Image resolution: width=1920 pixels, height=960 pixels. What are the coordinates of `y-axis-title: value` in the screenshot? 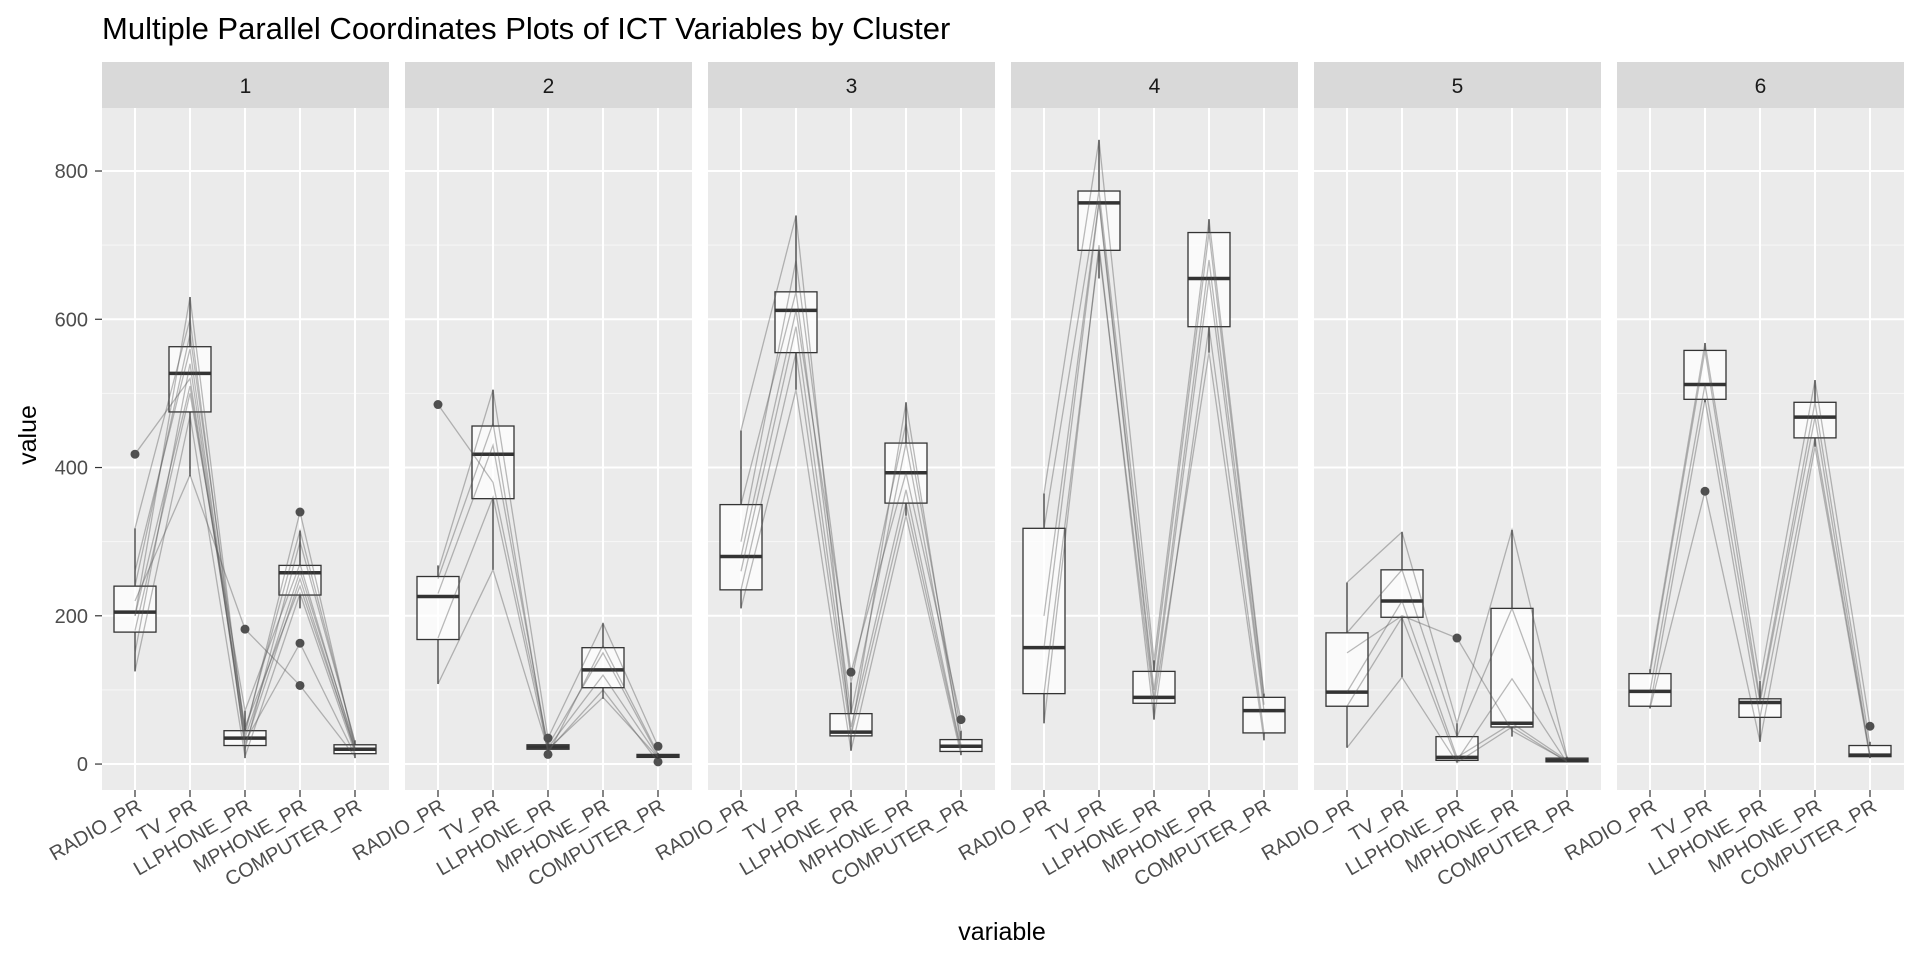 It's located at (28, 435).